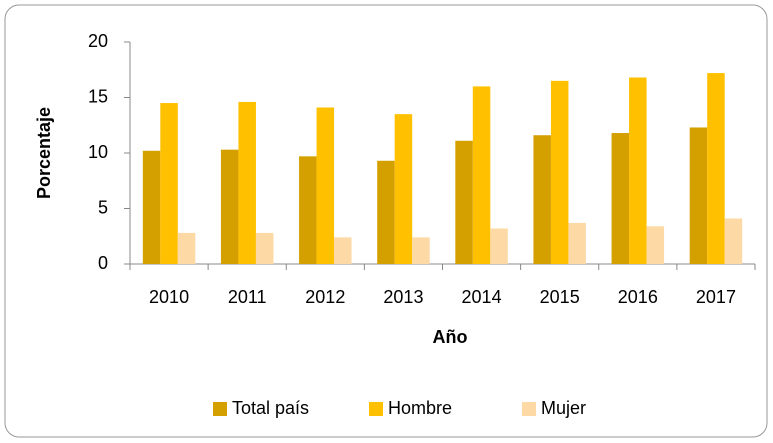  I want to click on y-tick-label: 15, so click(98, 96).